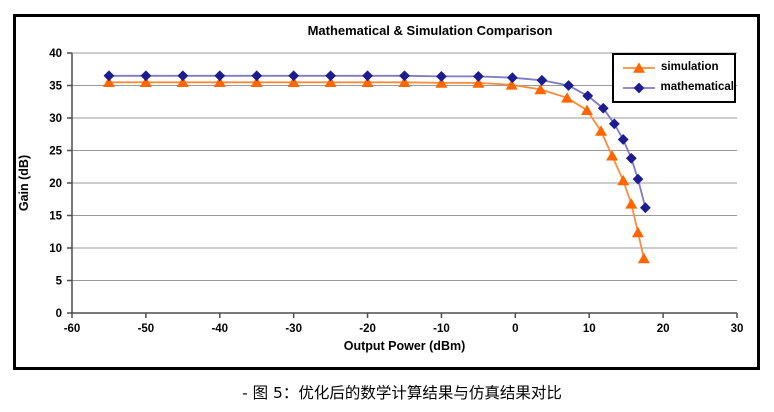  Describe the element at coordinates (72, 329) in the screenshot. I see `svg-text: -60` at that location.